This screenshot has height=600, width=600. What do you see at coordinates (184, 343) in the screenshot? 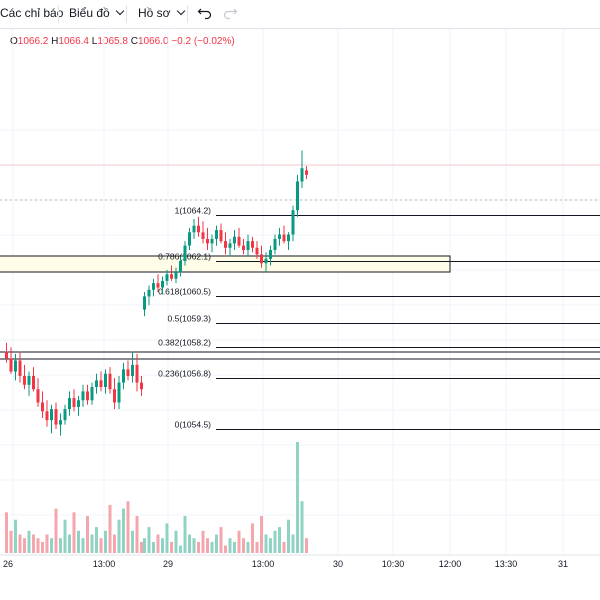
I see `fib-level-label: 0.382(1058.2)` at bounding box center [184, 343].